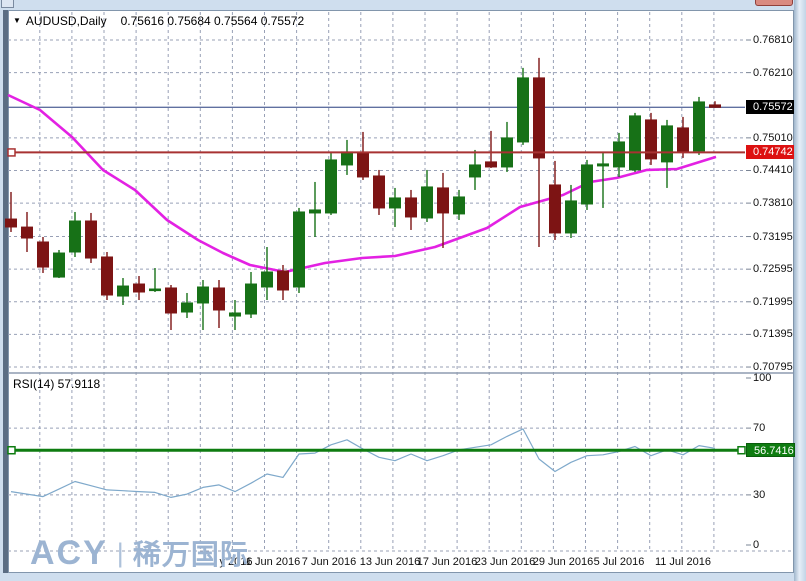 The image size is (806, 581). I want to click on close-button, so click(774, 3).